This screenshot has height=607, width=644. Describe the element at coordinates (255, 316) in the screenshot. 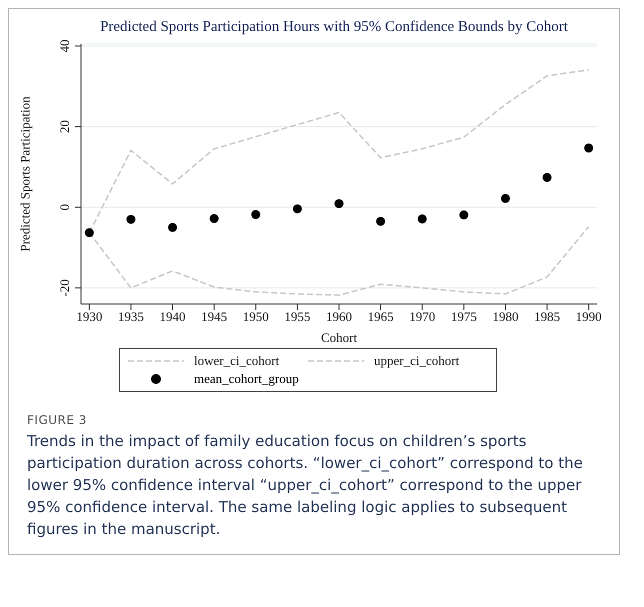

I see `x-tick-label: 1950` at that location.